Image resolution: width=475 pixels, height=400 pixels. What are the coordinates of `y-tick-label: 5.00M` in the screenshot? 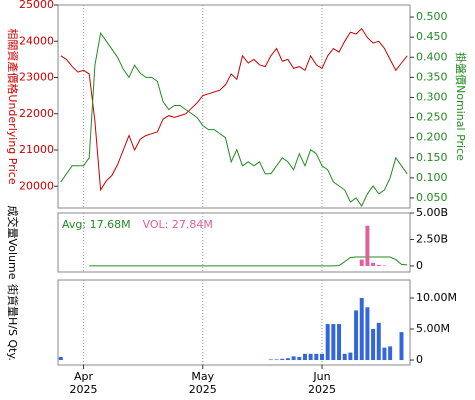 It's located at (433, 328).